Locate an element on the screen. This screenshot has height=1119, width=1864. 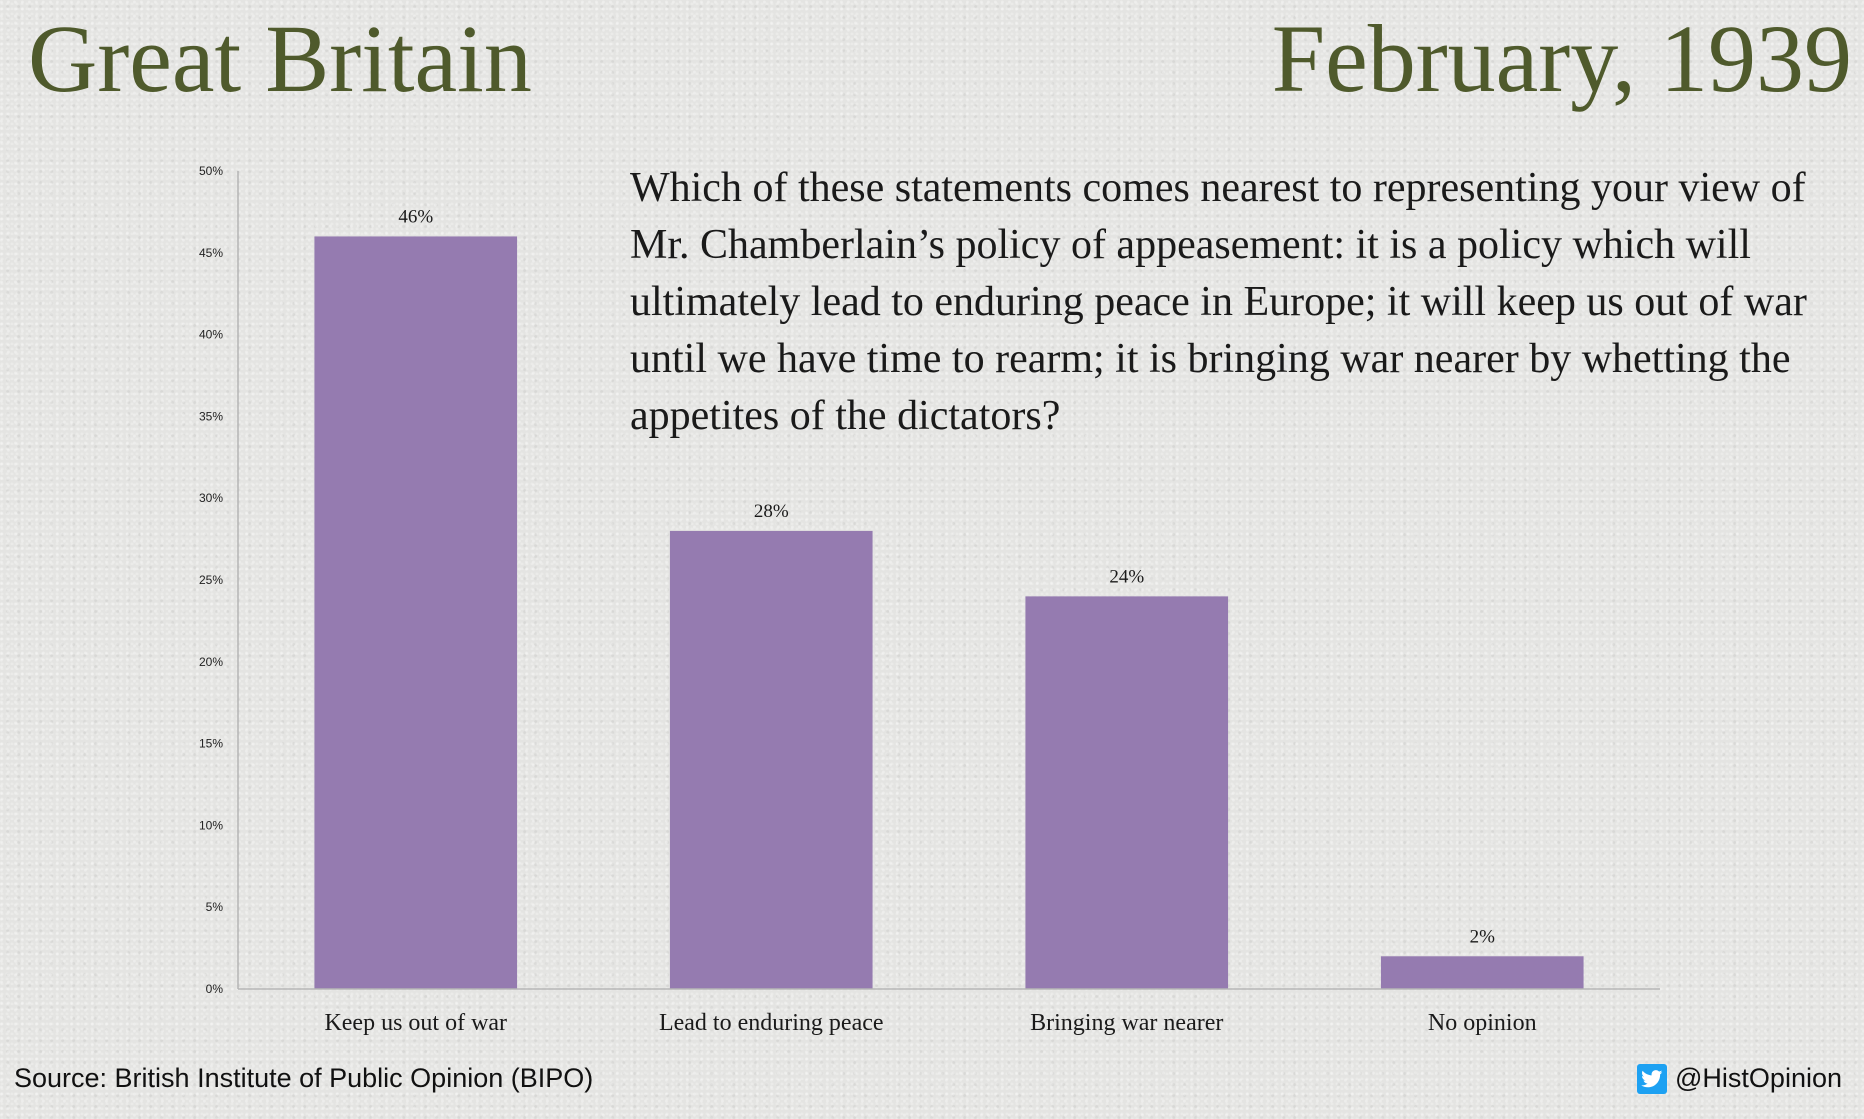
data-label: 46% is located at coordinates (415, 216).